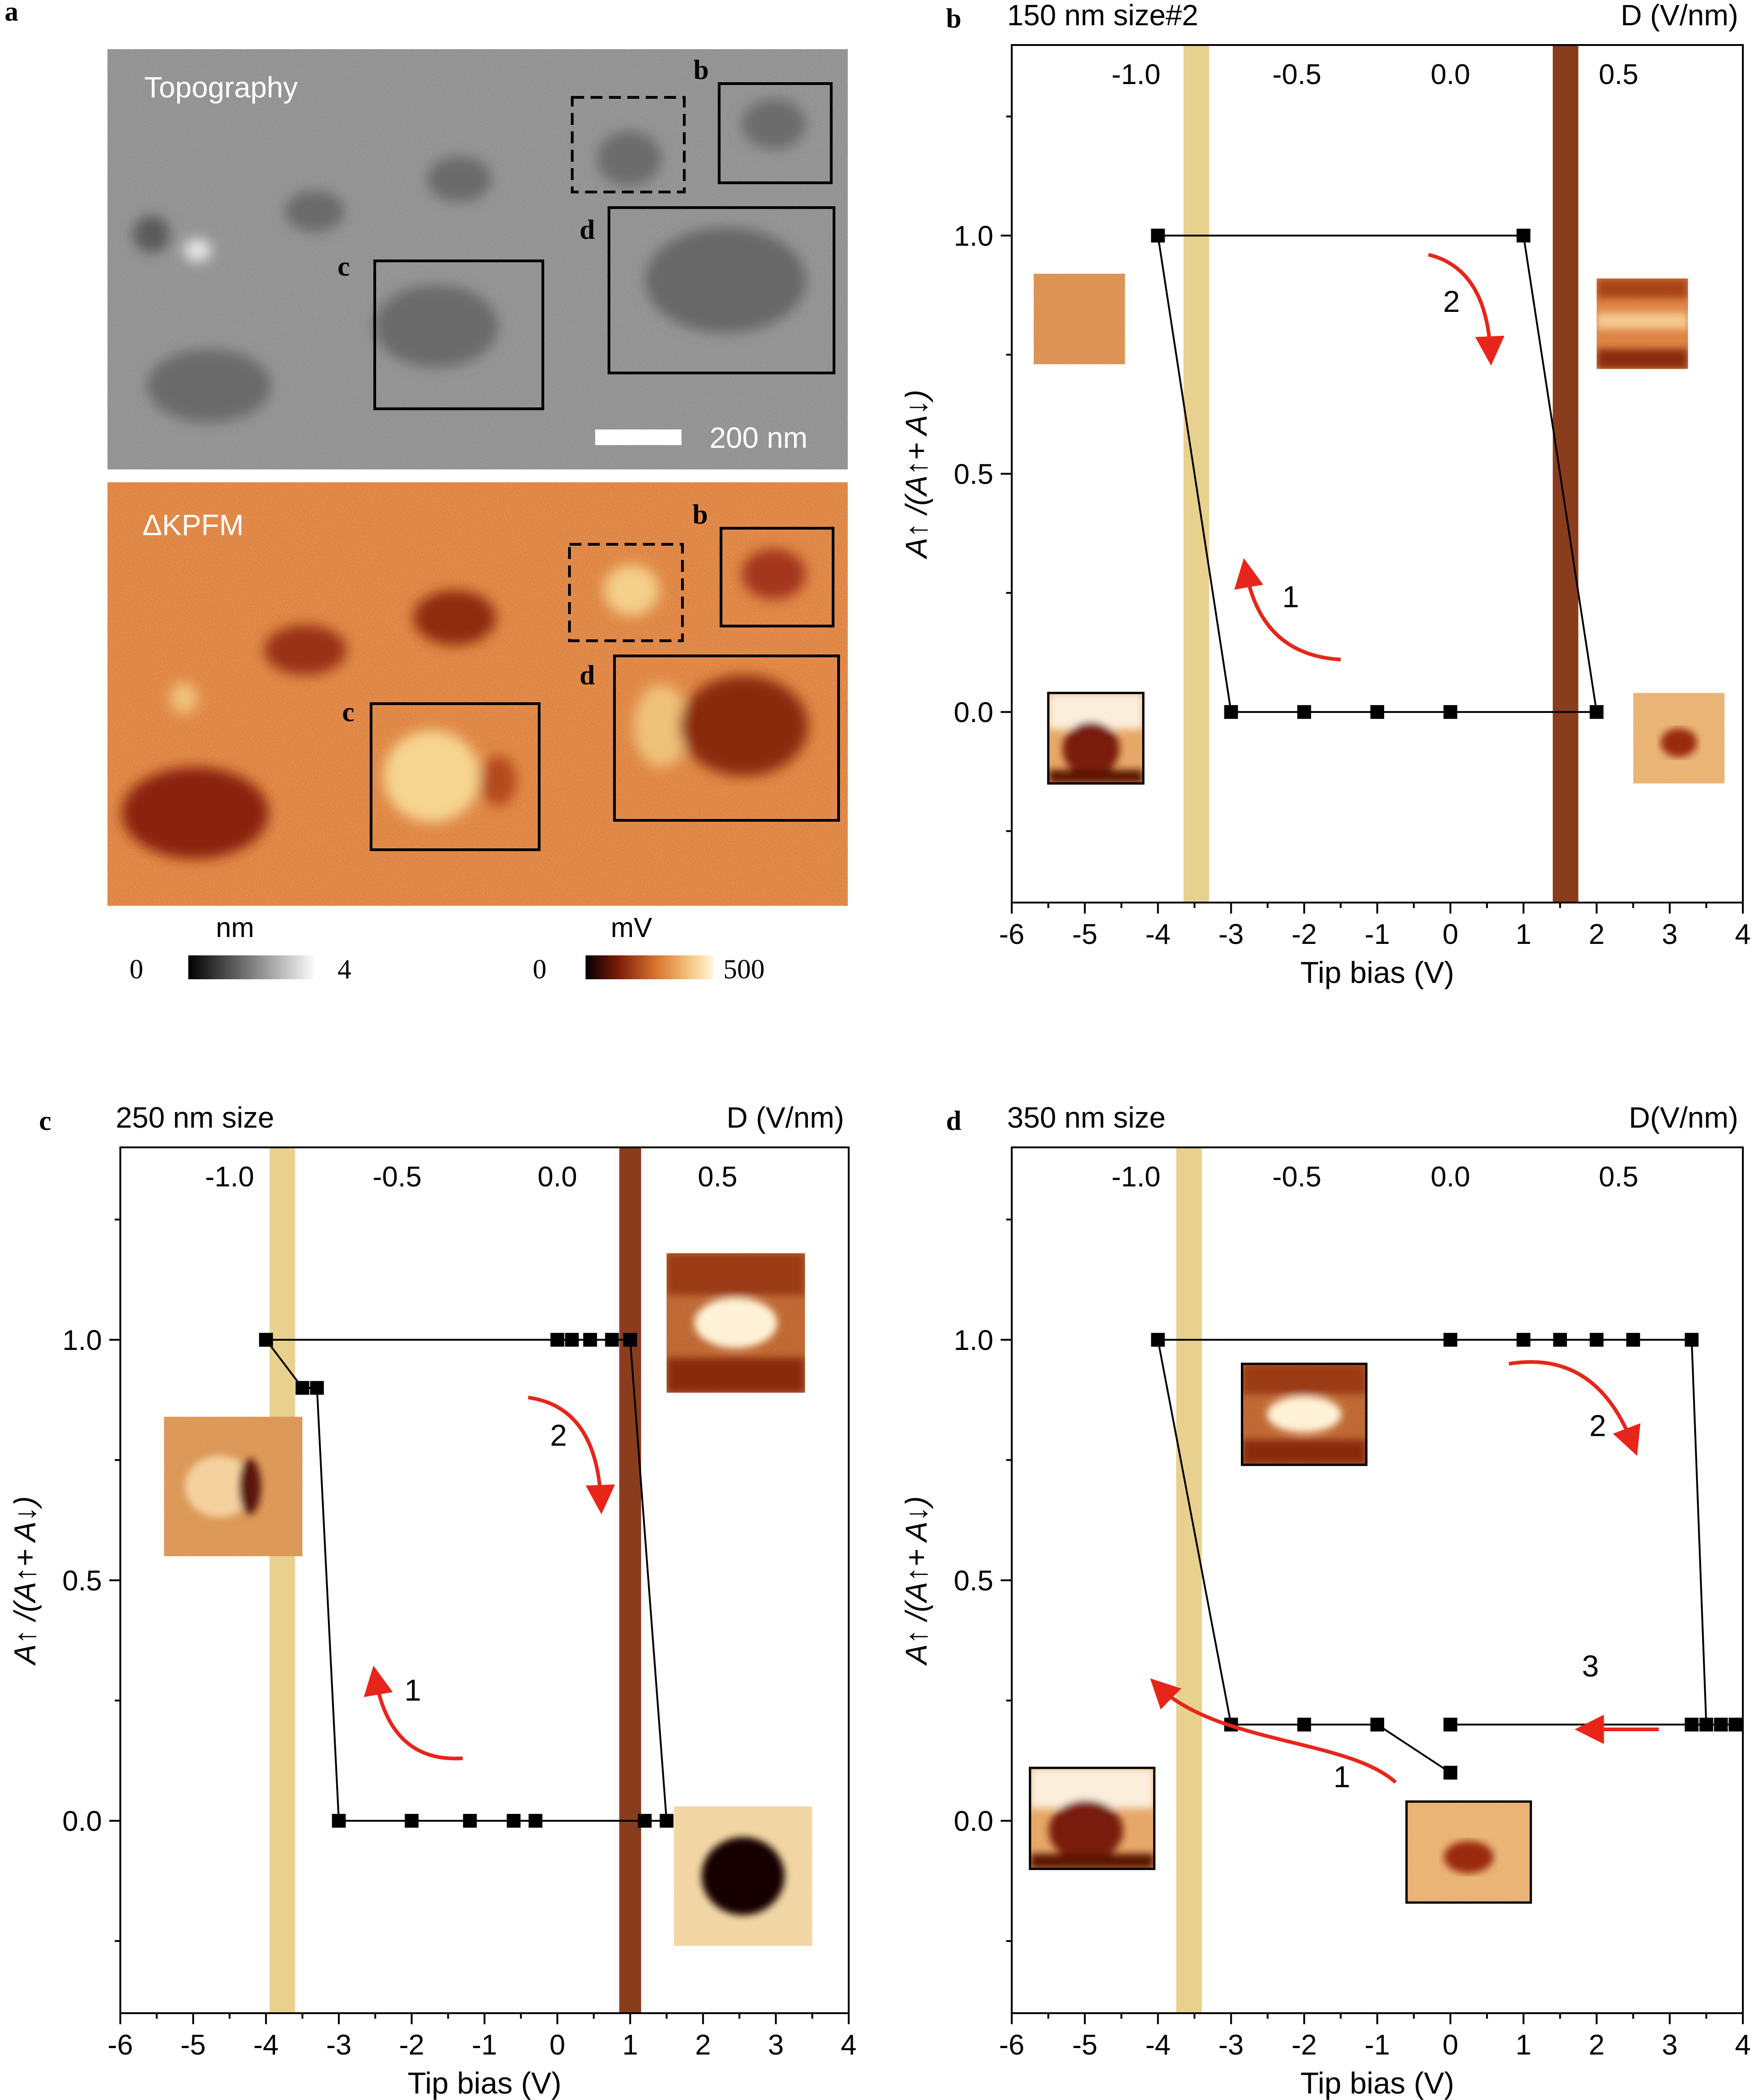 Image resolution: width=1758 pixels, height=2100 pixels. What do you see at coordinates (785, 1117) in the screenshot?
I see `top-axis-label: D (V/nm)` at bounding box center [785, 1117].